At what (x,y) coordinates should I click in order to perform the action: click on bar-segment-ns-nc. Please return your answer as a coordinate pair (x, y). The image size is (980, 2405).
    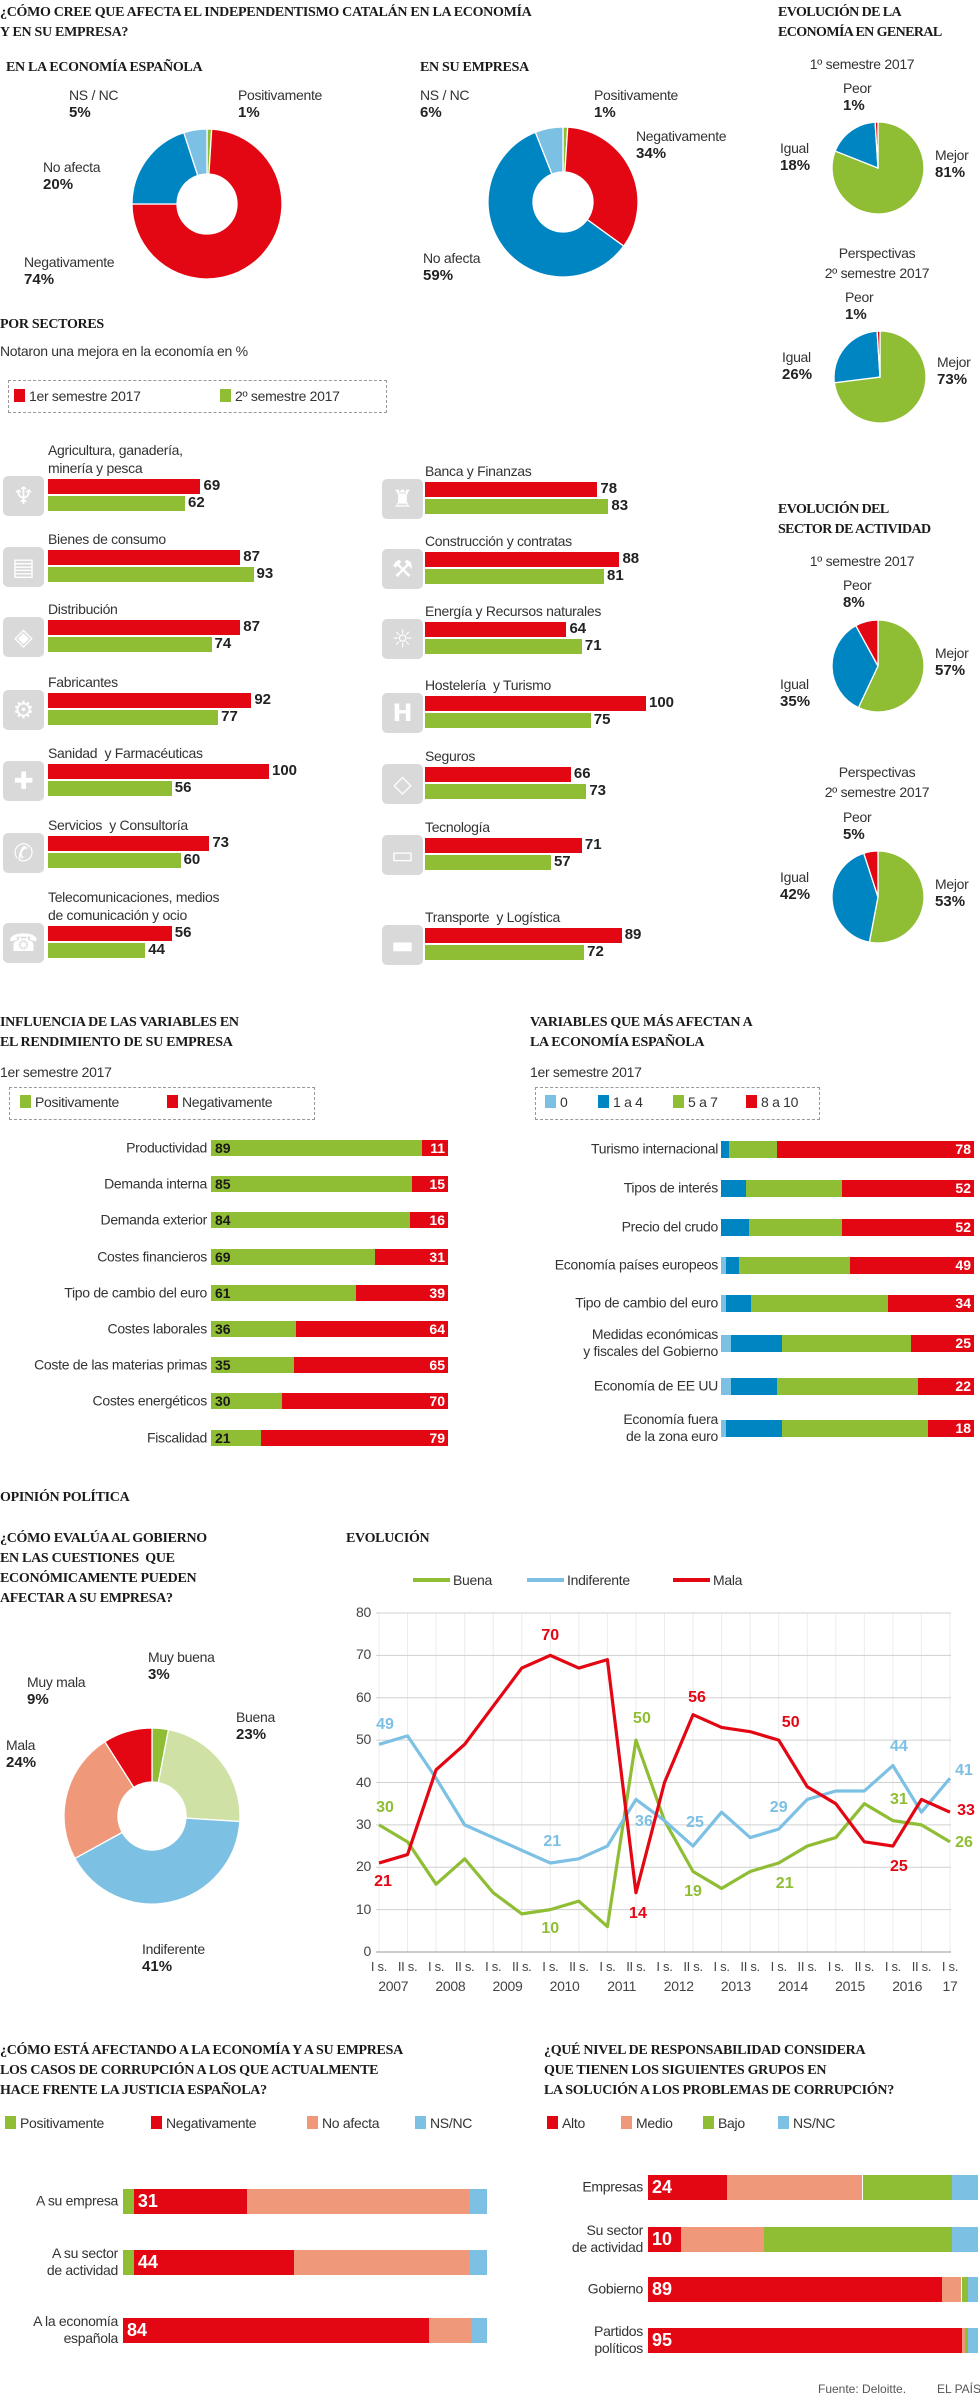
    Looking at the image, I should click on (964, 2187).